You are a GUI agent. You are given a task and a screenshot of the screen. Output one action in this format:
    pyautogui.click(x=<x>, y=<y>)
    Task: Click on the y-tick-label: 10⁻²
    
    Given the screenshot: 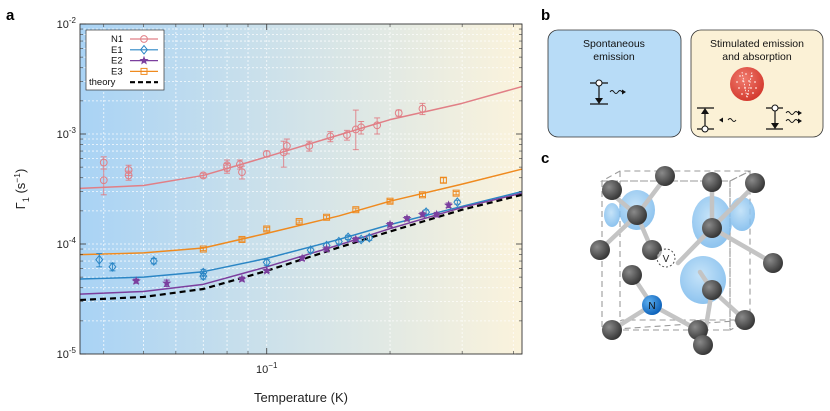 What is the action you would take?
    pyautogui.click(x=67, y=23)
    